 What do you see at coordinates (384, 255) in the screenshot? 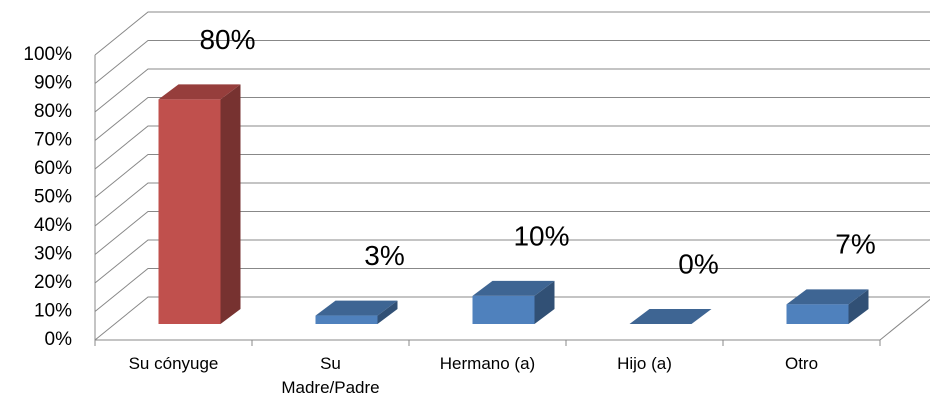
I see `value-label: 3%` at bounding box center [384, 255].